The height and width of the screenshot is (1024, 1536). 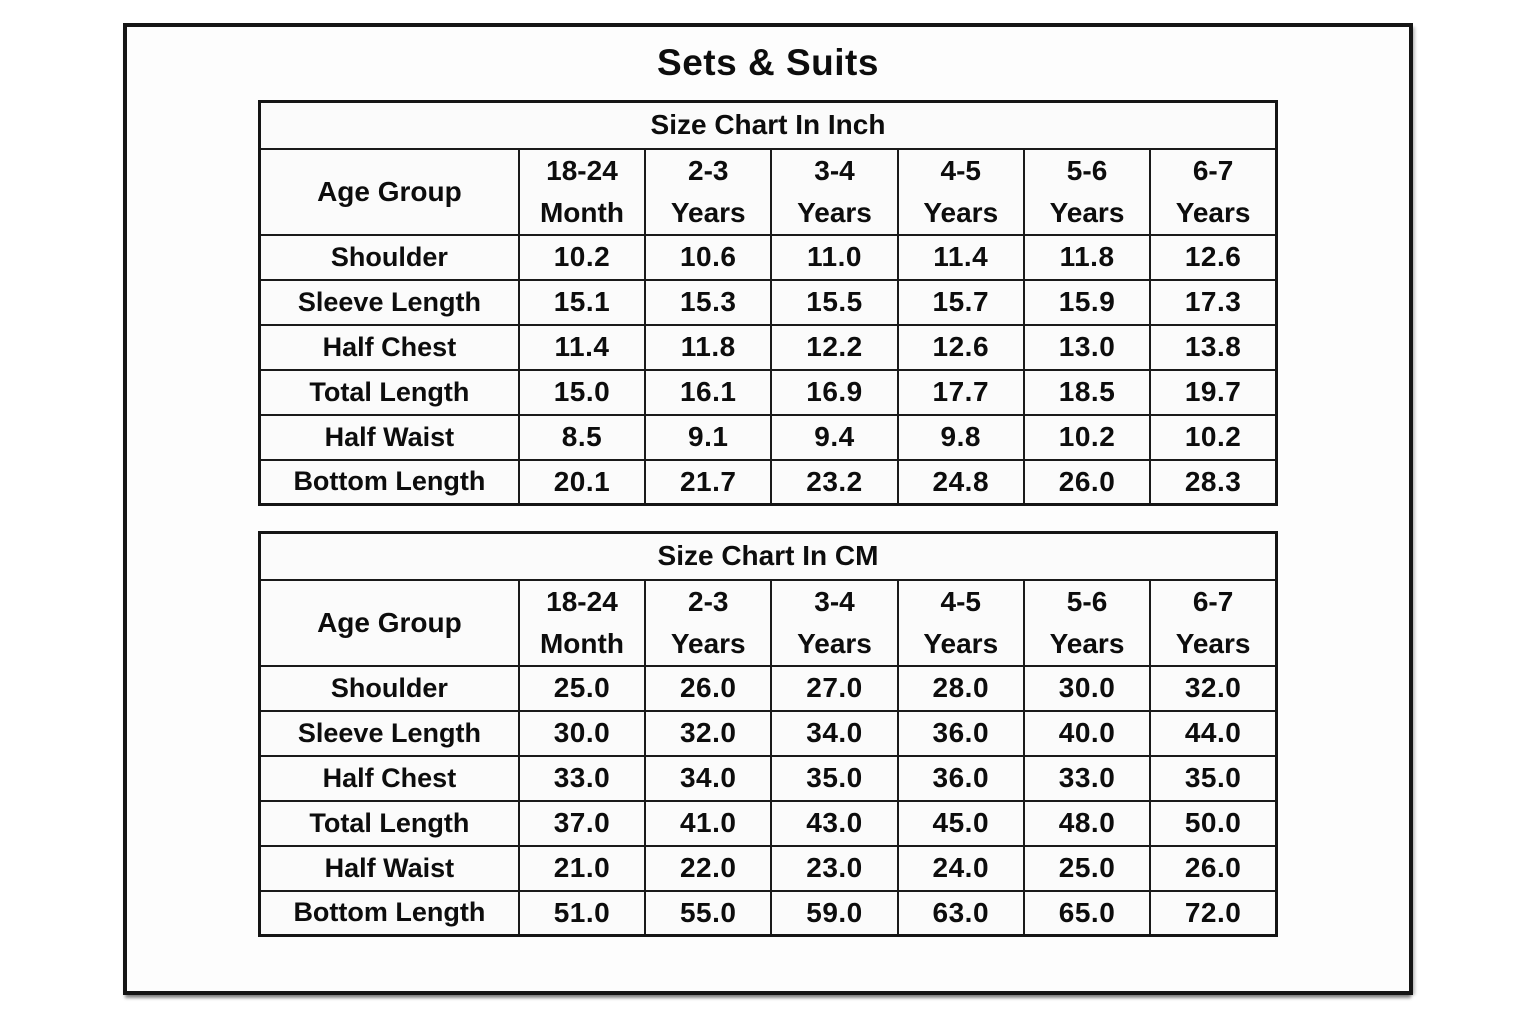 I want to click on value-cell: 28.3, so click(x=1213, y=482).